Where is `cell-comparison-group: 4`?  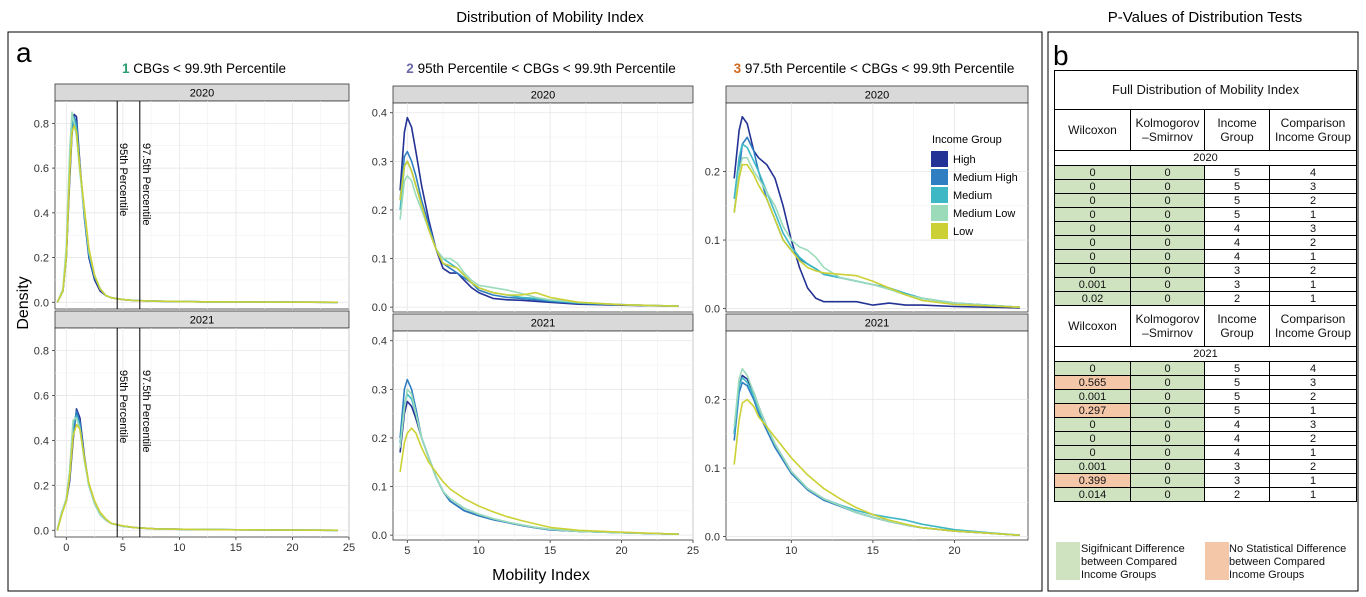
cell-comparison-group: 4 is located at coordinates (1313, 172).